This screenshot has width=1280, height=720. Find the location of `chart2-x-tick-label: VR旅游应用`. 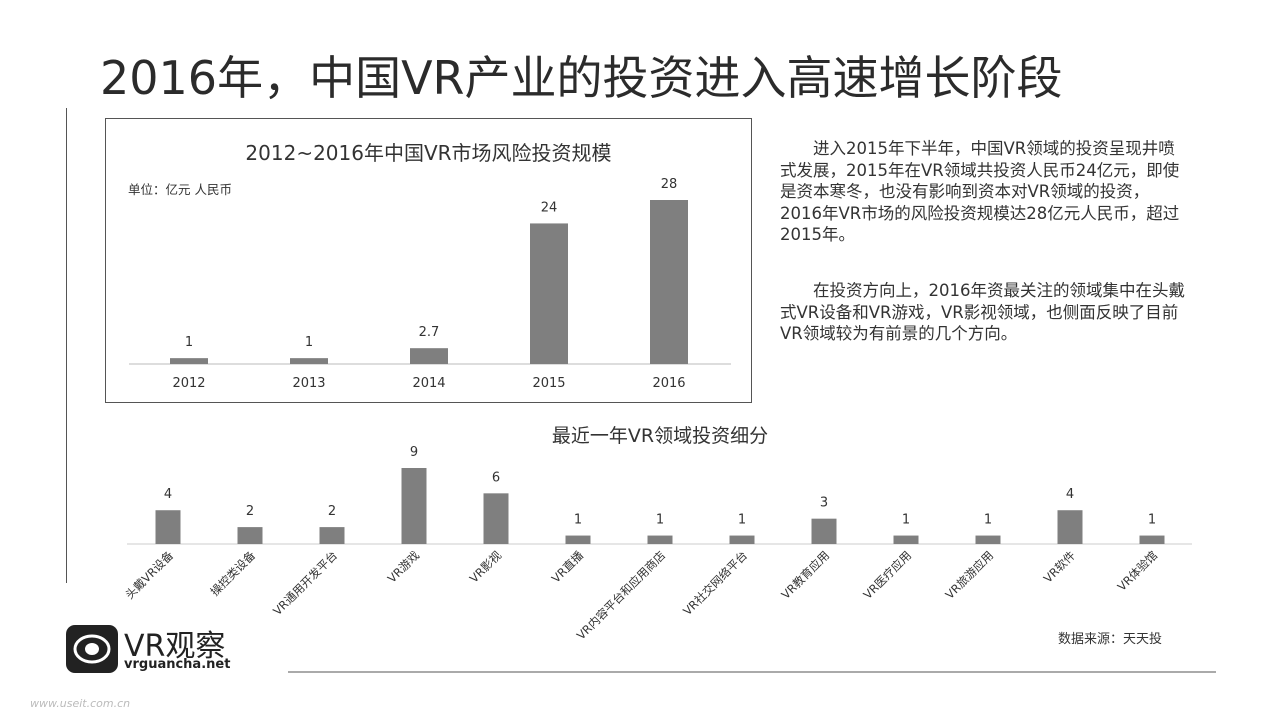

chart2-x-tick-label: VR旅游应用 is located at coordinates (969, 575).